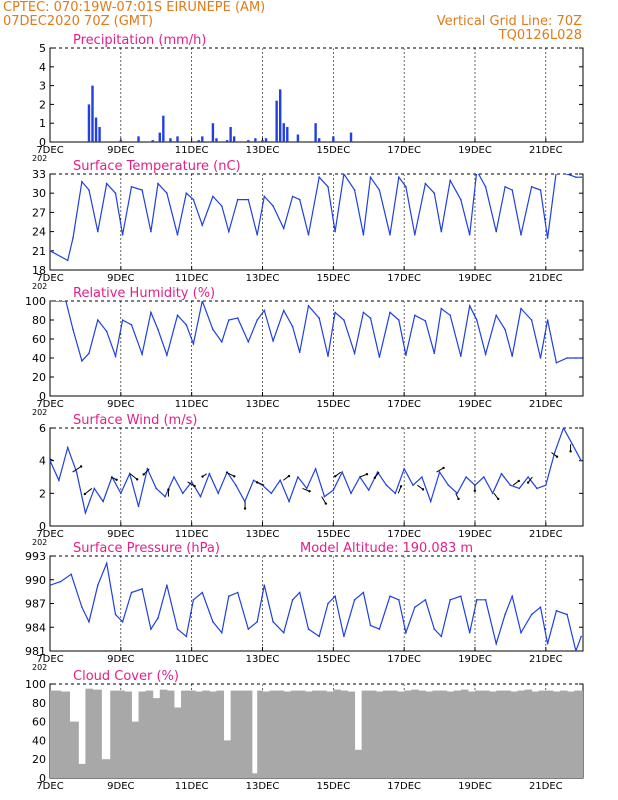  I want to click on series-area, so click(316, 472).